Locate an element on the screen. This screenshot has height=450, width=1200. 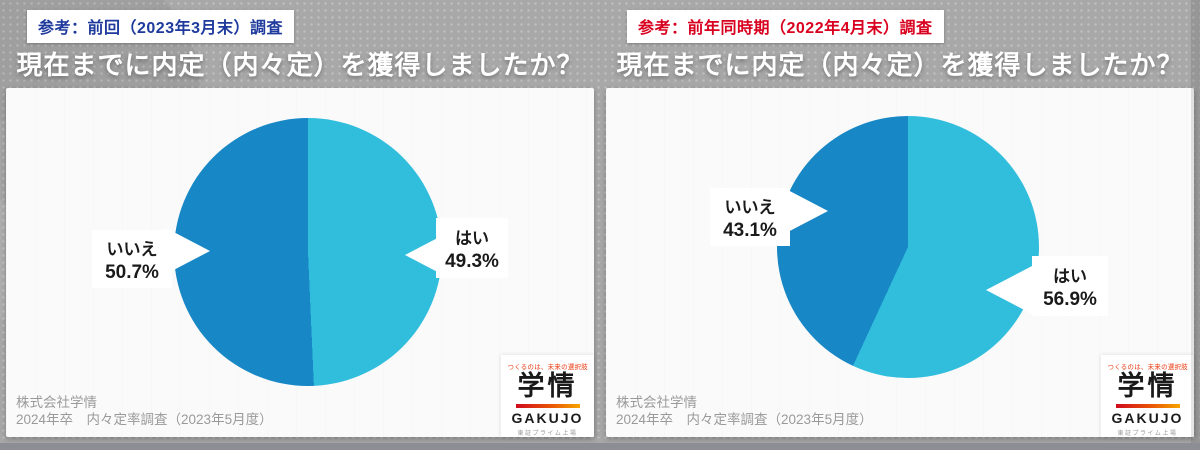
bottom-edge-bar is located at coordinates (600, 446).